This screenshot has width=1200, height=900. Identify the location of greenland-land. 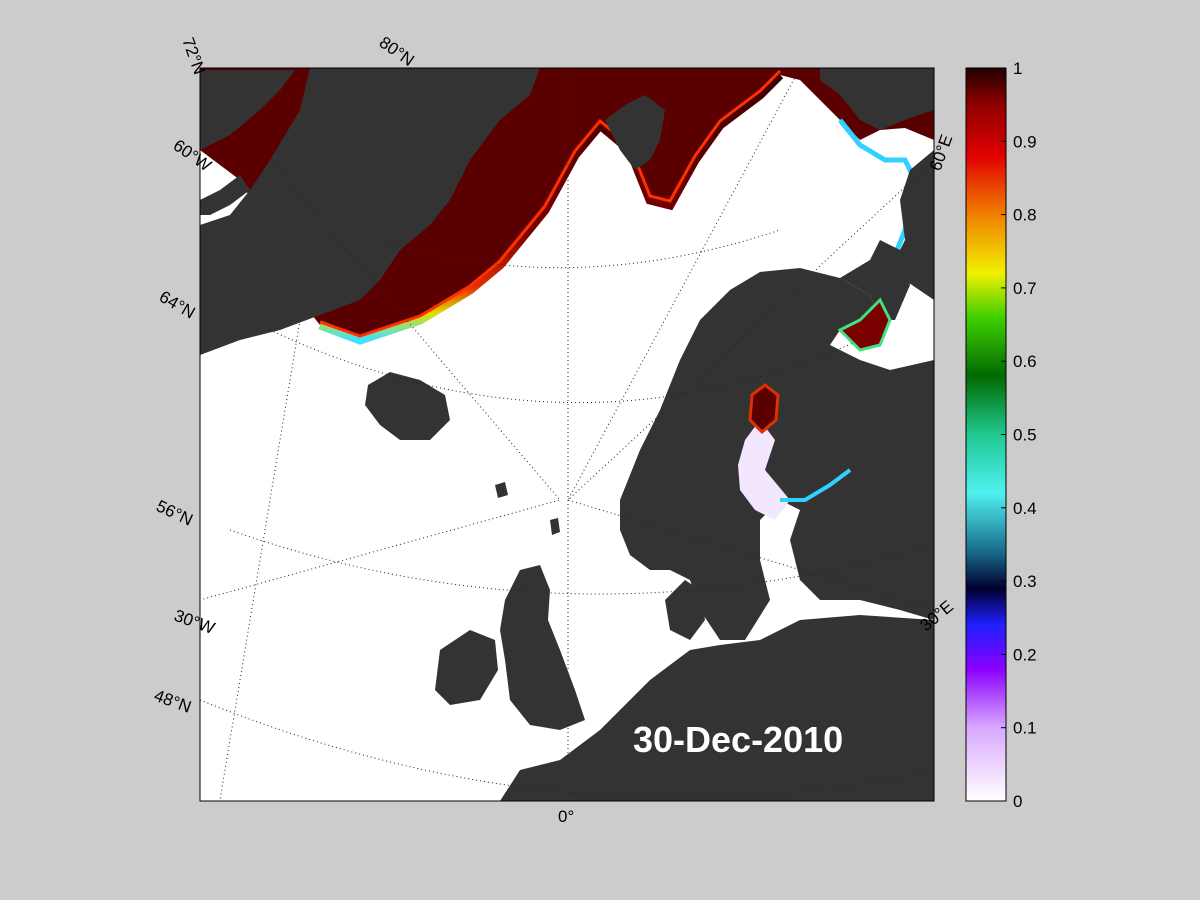
(370, 211).